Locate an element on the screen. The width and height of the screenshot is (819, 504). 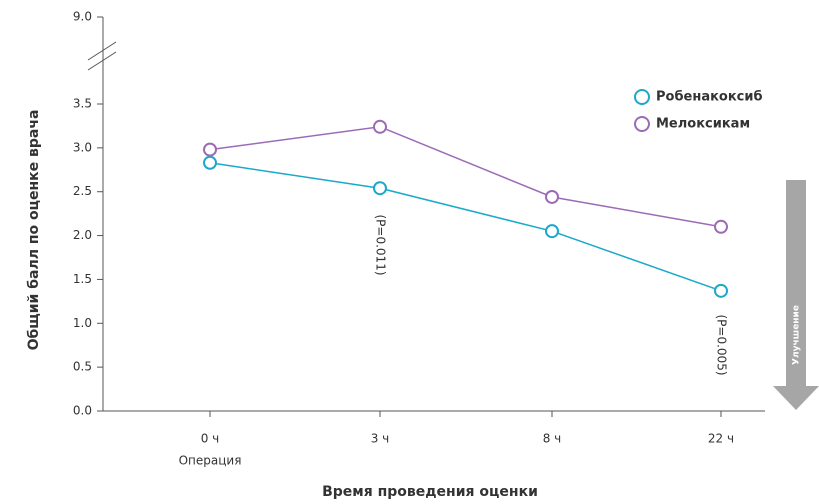
x-tick-label: 22 ч is located at coordinates (721, 439).